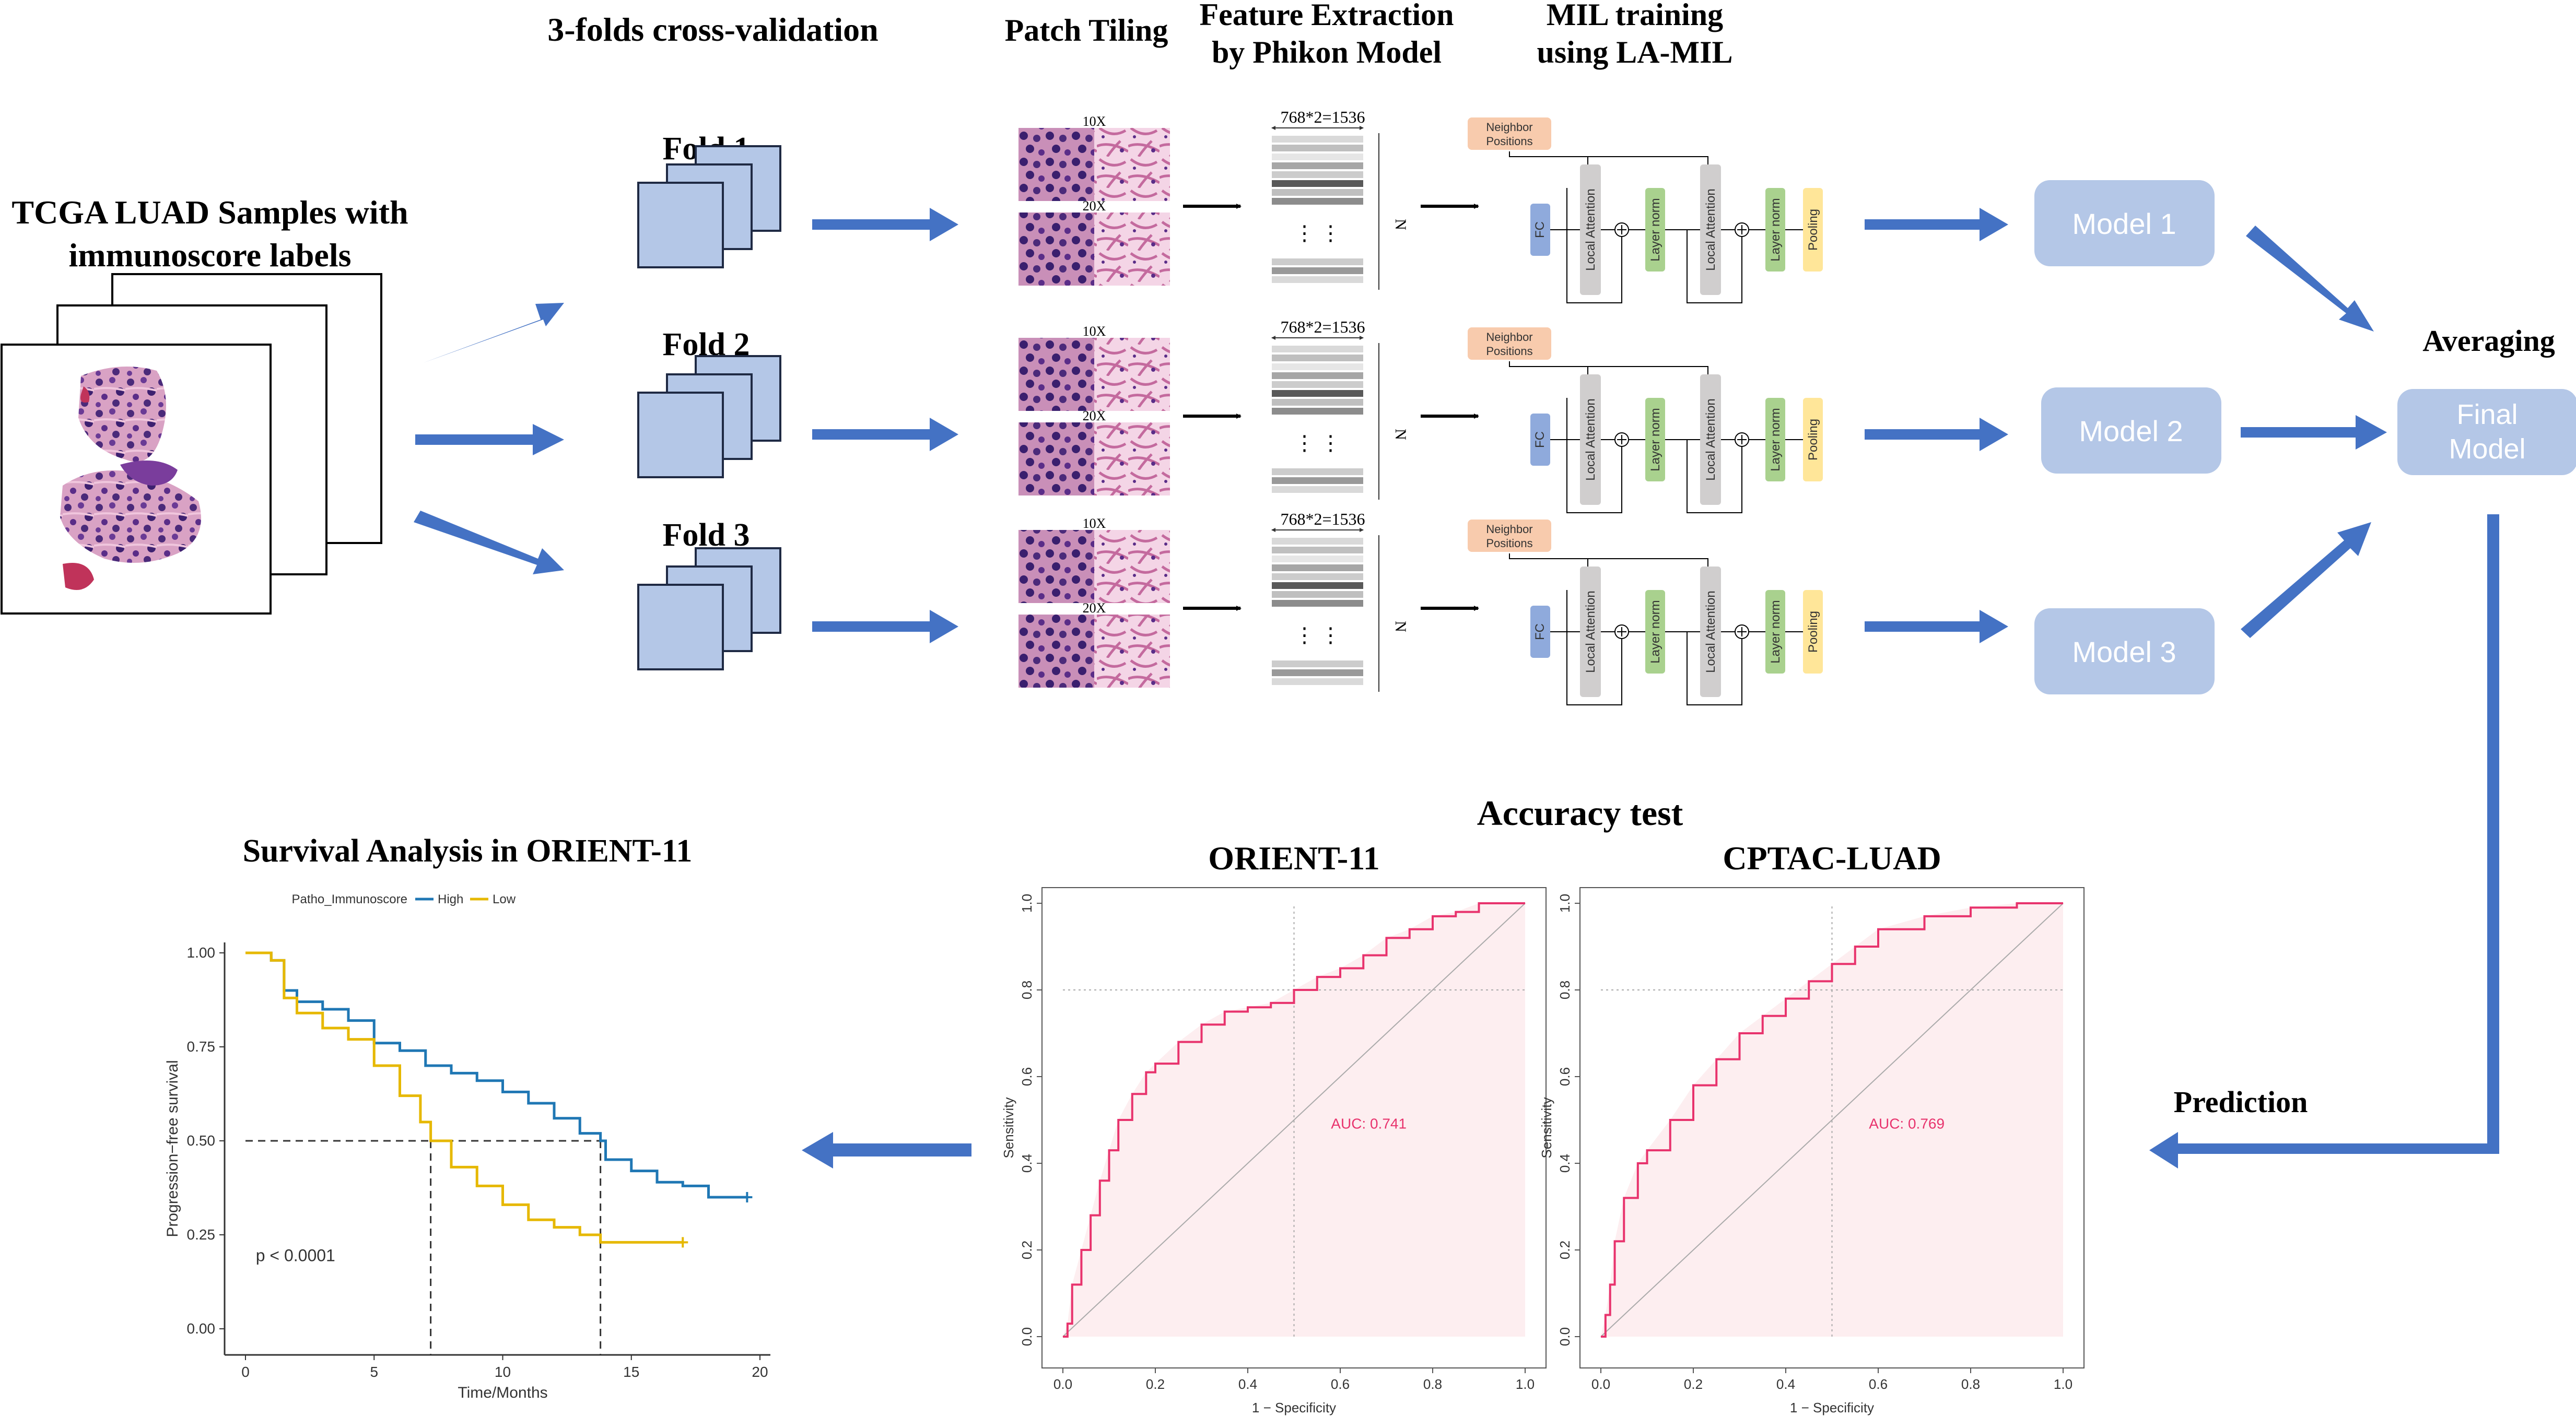  Describe the element at coordinates (1130, 602) in the screenshot. I see `patch-tiles-3: 10X 20X` at that location.